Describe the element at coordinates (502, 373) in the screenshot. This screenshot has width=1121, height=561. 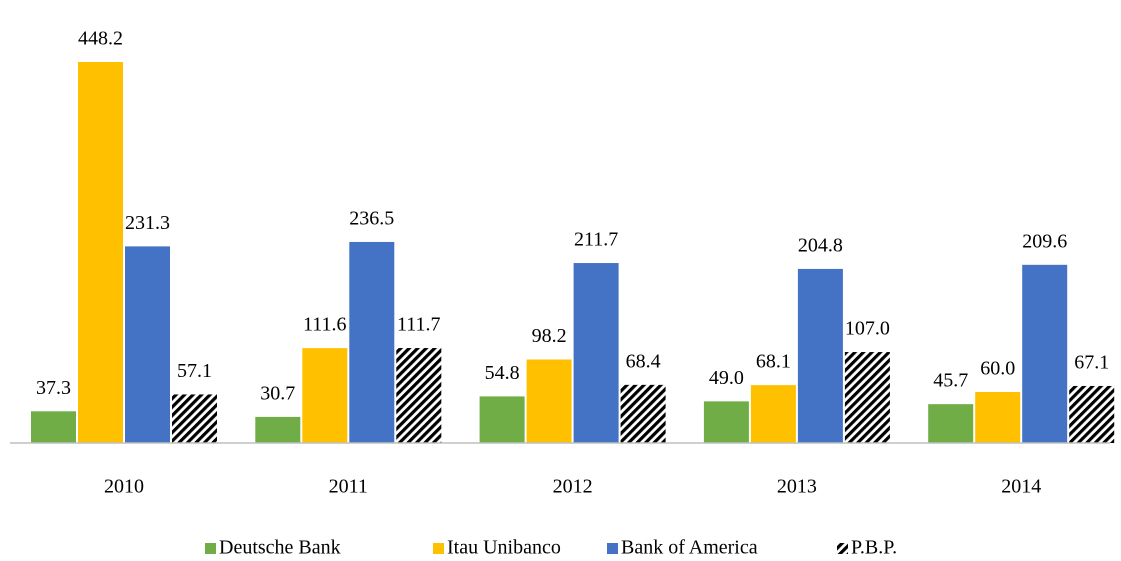
I see `data-label: 54.8` at that location.